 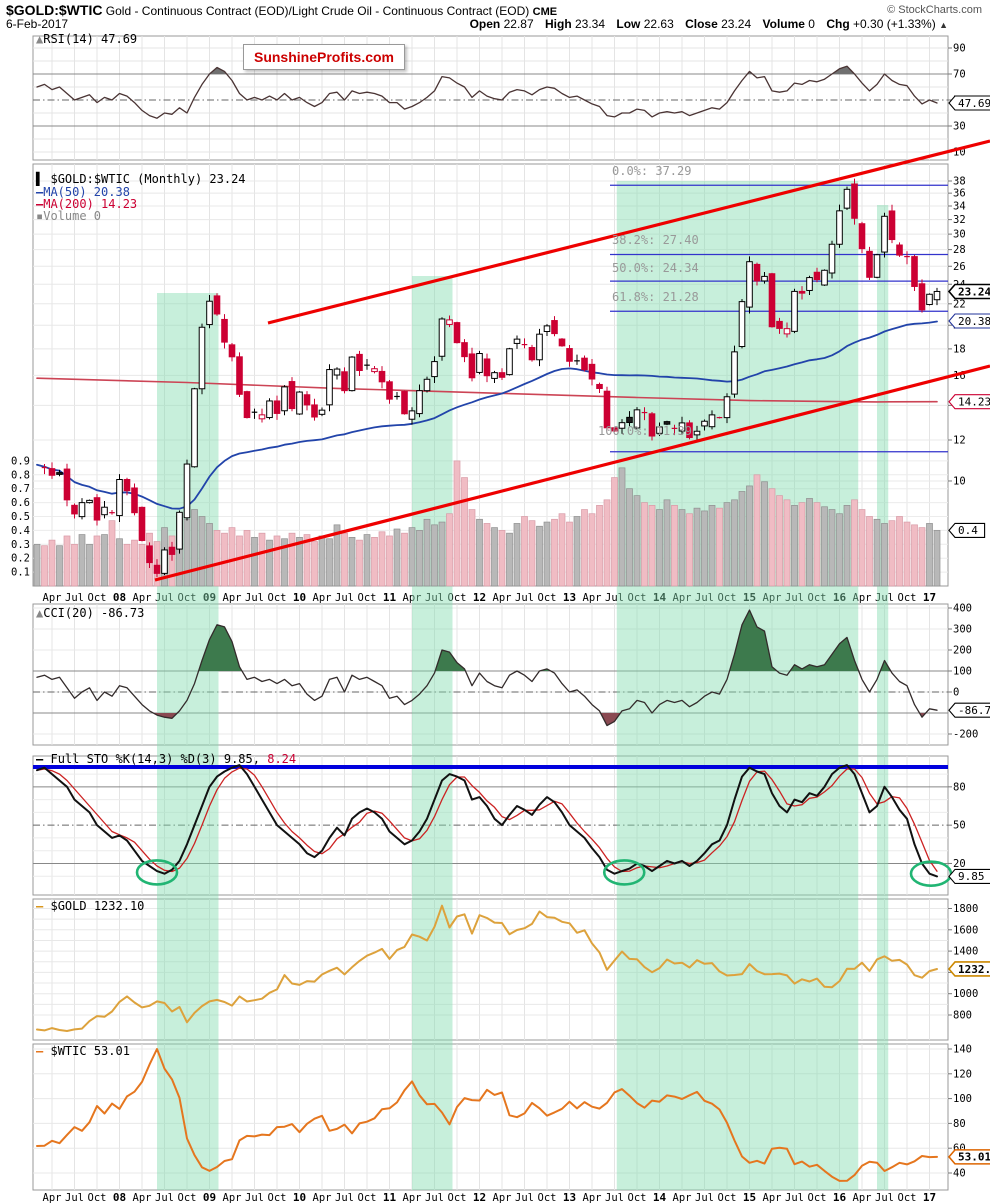 What do you see at coordinates (838, 24) in the screenshot?
I see `chg-label: Chg` at bounding box center [838, 24].